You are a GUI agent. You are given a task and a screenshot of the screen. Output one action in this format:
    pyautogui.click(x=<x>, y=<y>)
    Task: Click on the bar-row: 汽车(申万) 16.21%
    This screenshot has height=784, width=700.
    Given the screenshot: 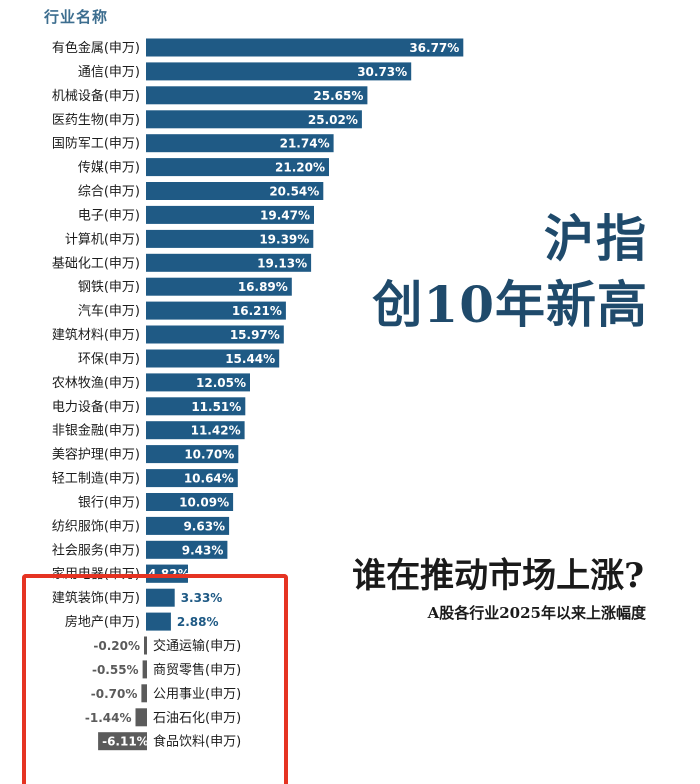 What is the action you would take?
    pyautogui.click(x=182, y=310)
    